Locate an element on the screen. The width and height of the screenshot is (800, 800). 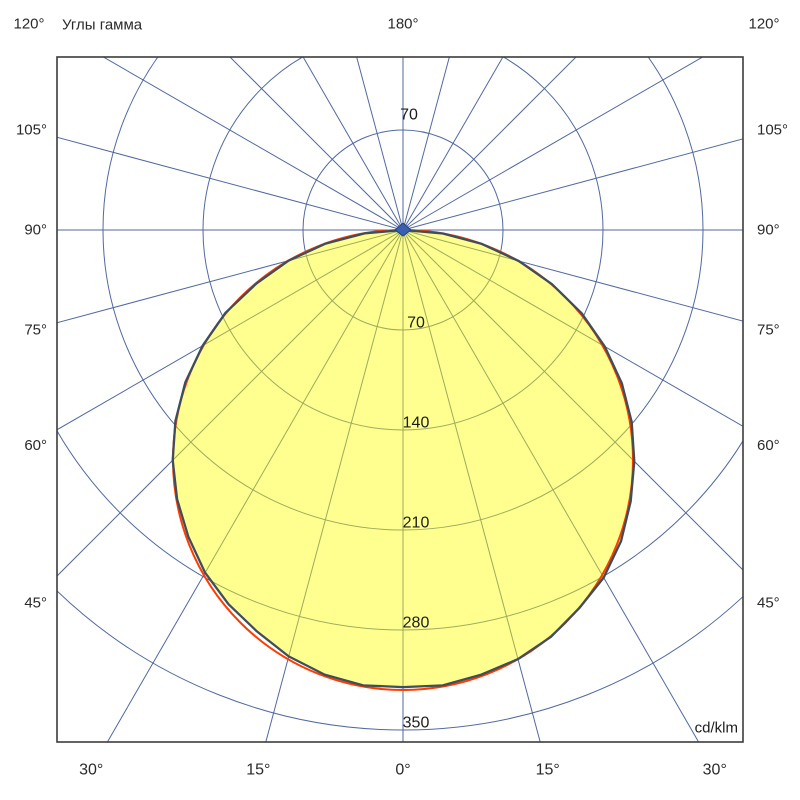
units-label: cd/klm is located at coordinates (716, 728).